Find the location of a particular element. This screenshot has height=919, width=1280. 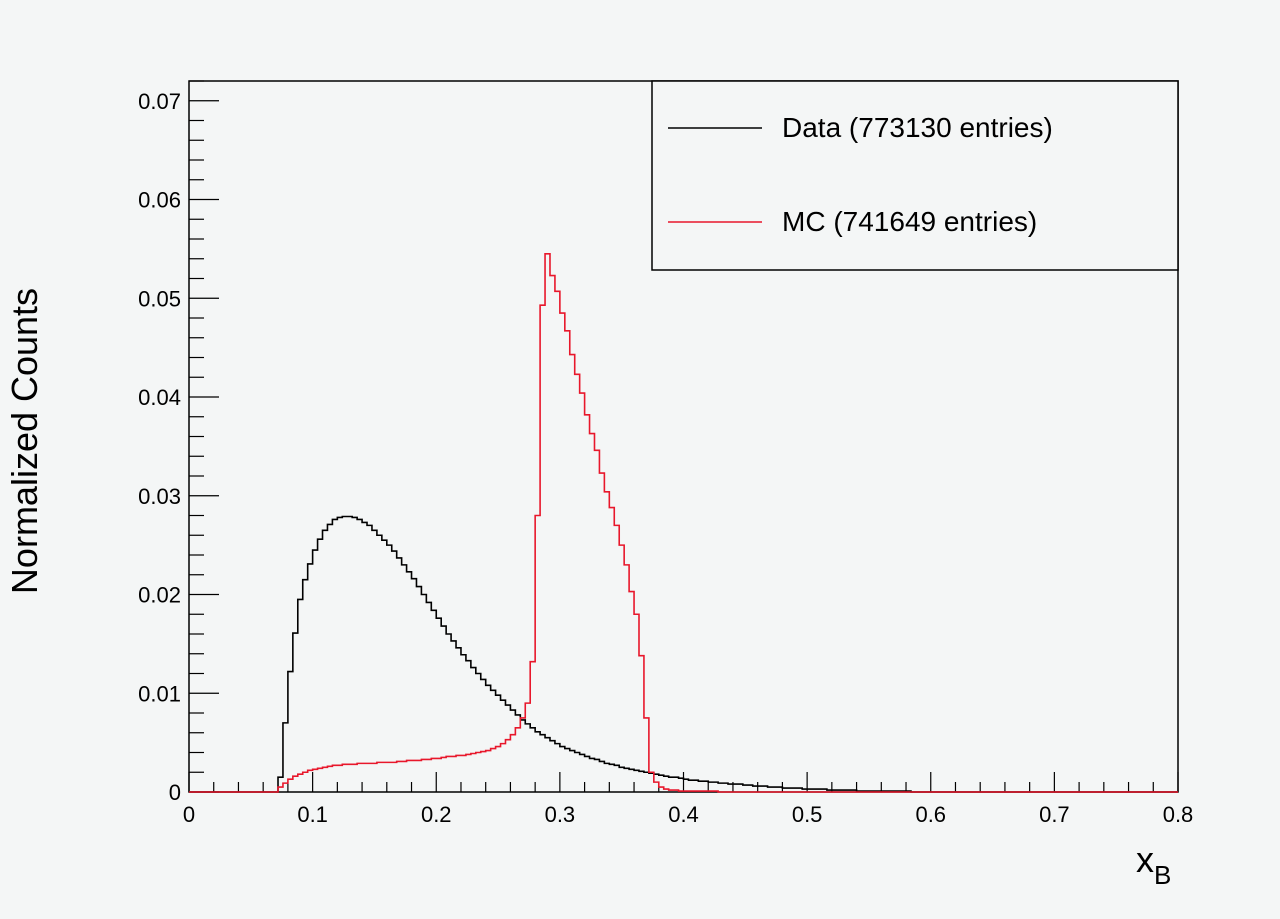

legend-mc-label: MC (741649 entries) is located at coordinates (909, 221).